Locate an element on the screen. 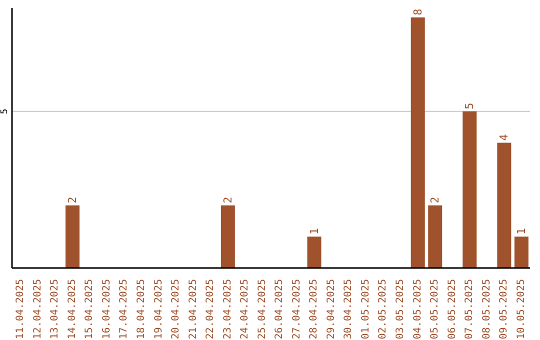  x-tick-label: 06.05.2025 is located at coordinates (452, 309).